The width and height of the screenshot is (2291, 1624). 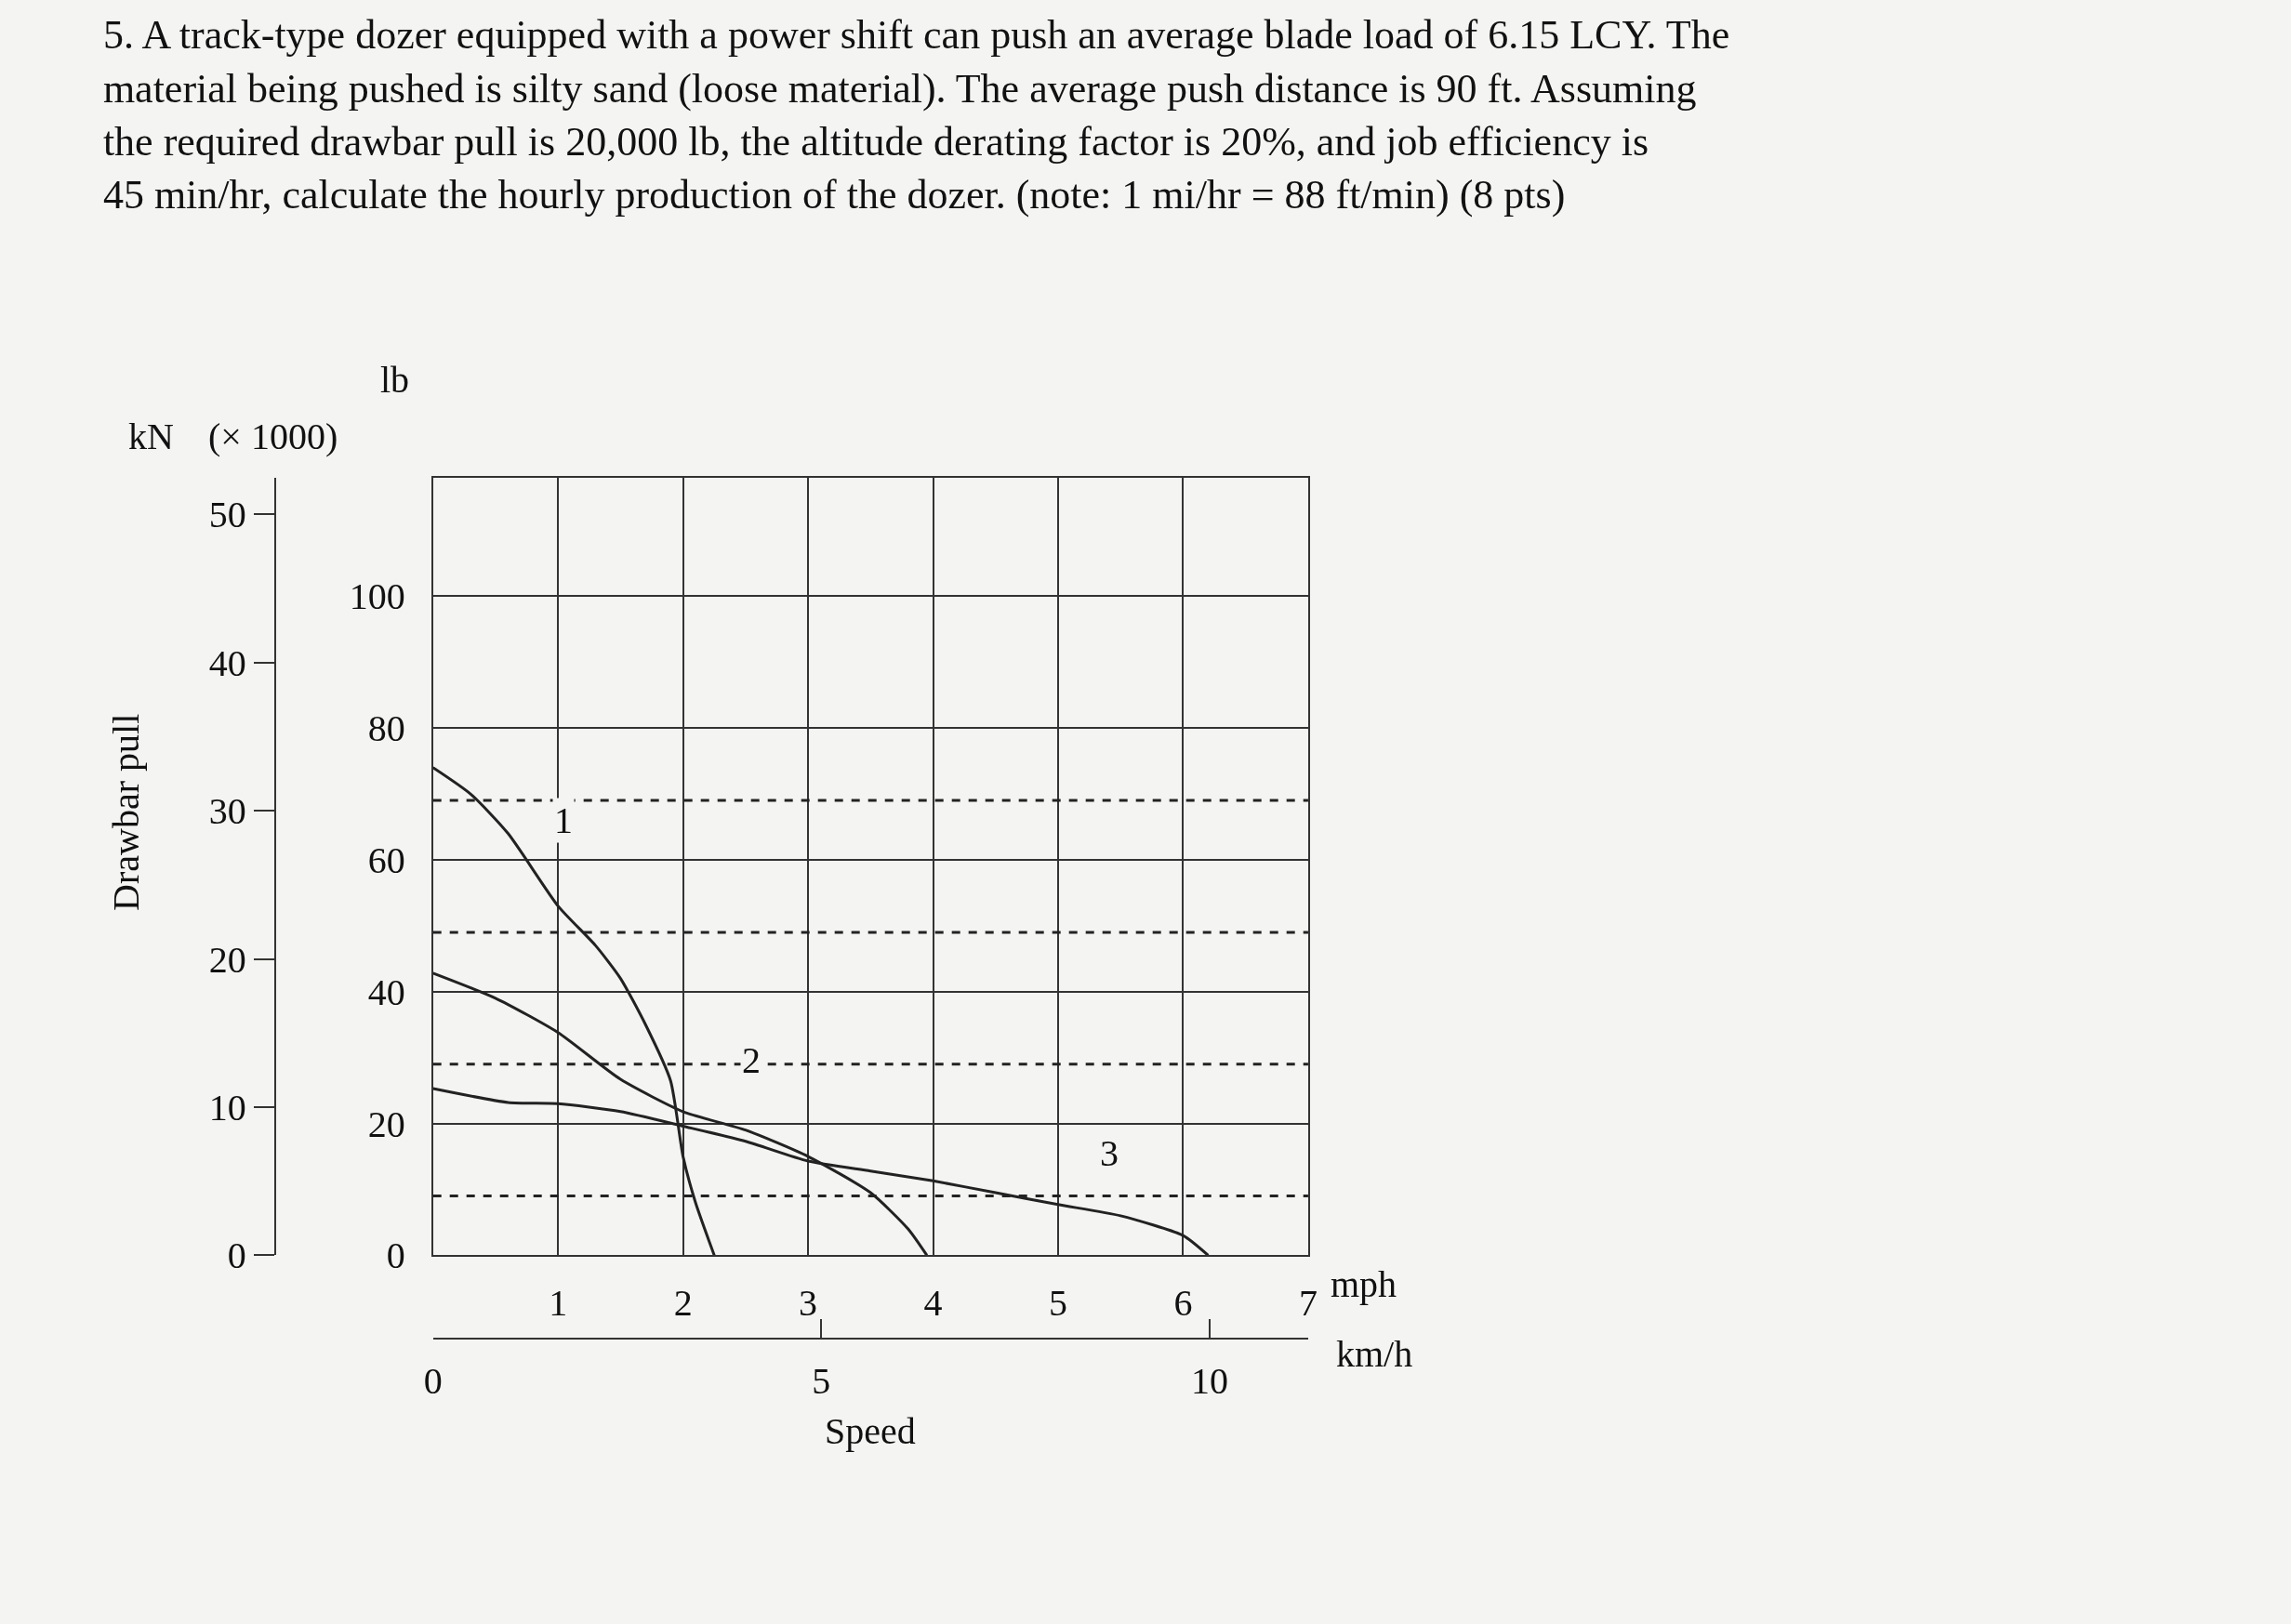 I want to click on text: (× 1000), so click(x=273, y=437).